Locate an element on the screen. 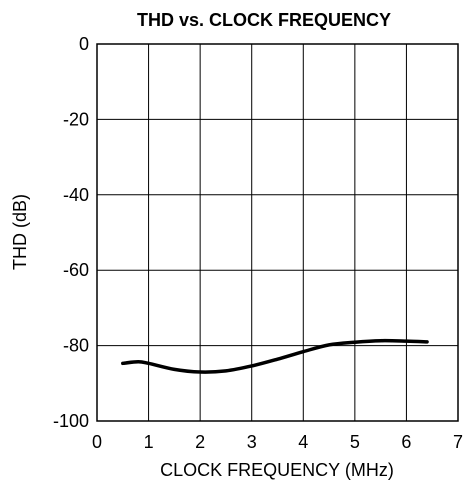  x-tick-label-6: 6 is located at coordinates (406, 442).